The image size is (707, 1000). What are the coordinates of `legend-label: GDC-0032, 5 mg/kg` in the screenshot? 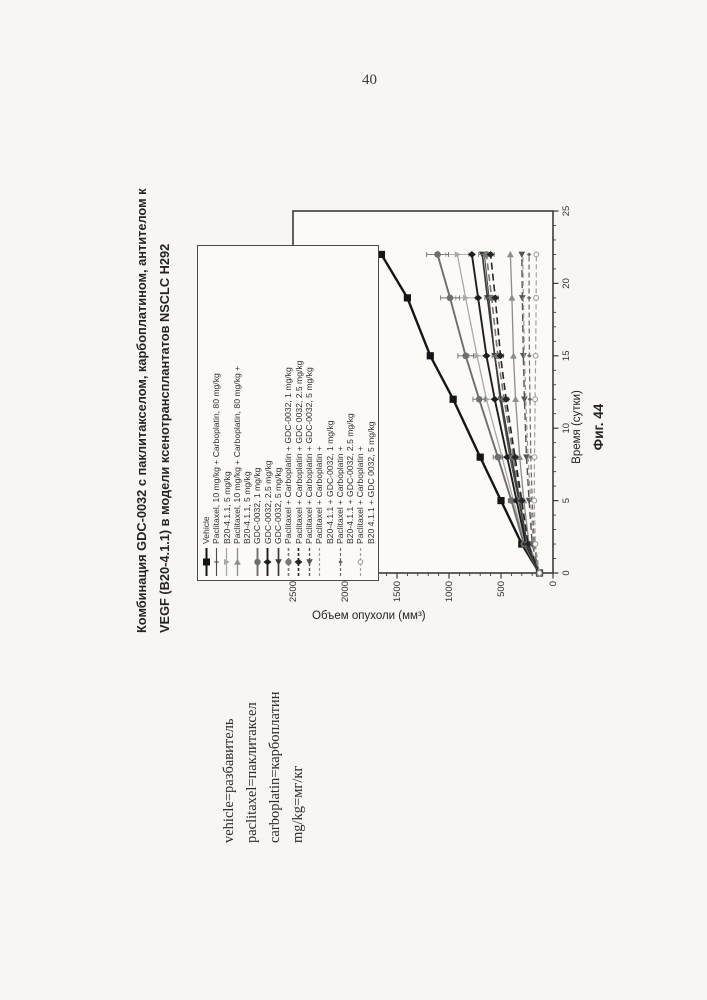 It's located at (278, 505).